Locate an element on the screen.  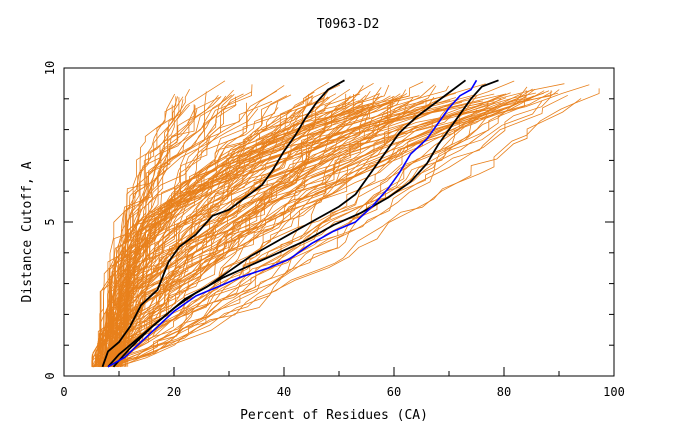
x-tick-label: 40 is located at coordinates (284, 392).